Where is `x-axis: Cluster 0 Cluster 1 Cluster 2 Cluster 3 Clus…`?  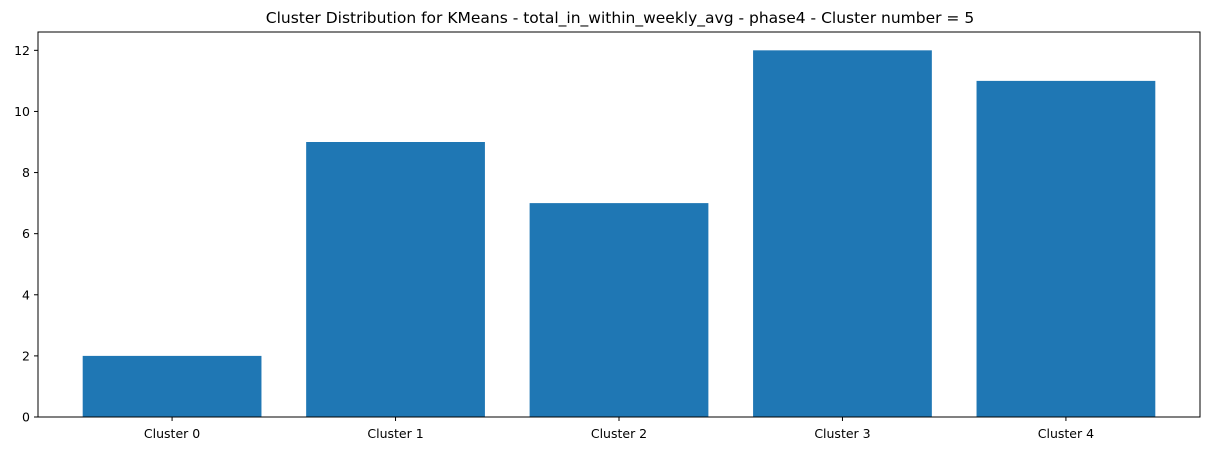 x-axis: Cluster 0 Cluster 1 Cluster 2 Cluster 3 Clus… is located at coordinates (619, 429).